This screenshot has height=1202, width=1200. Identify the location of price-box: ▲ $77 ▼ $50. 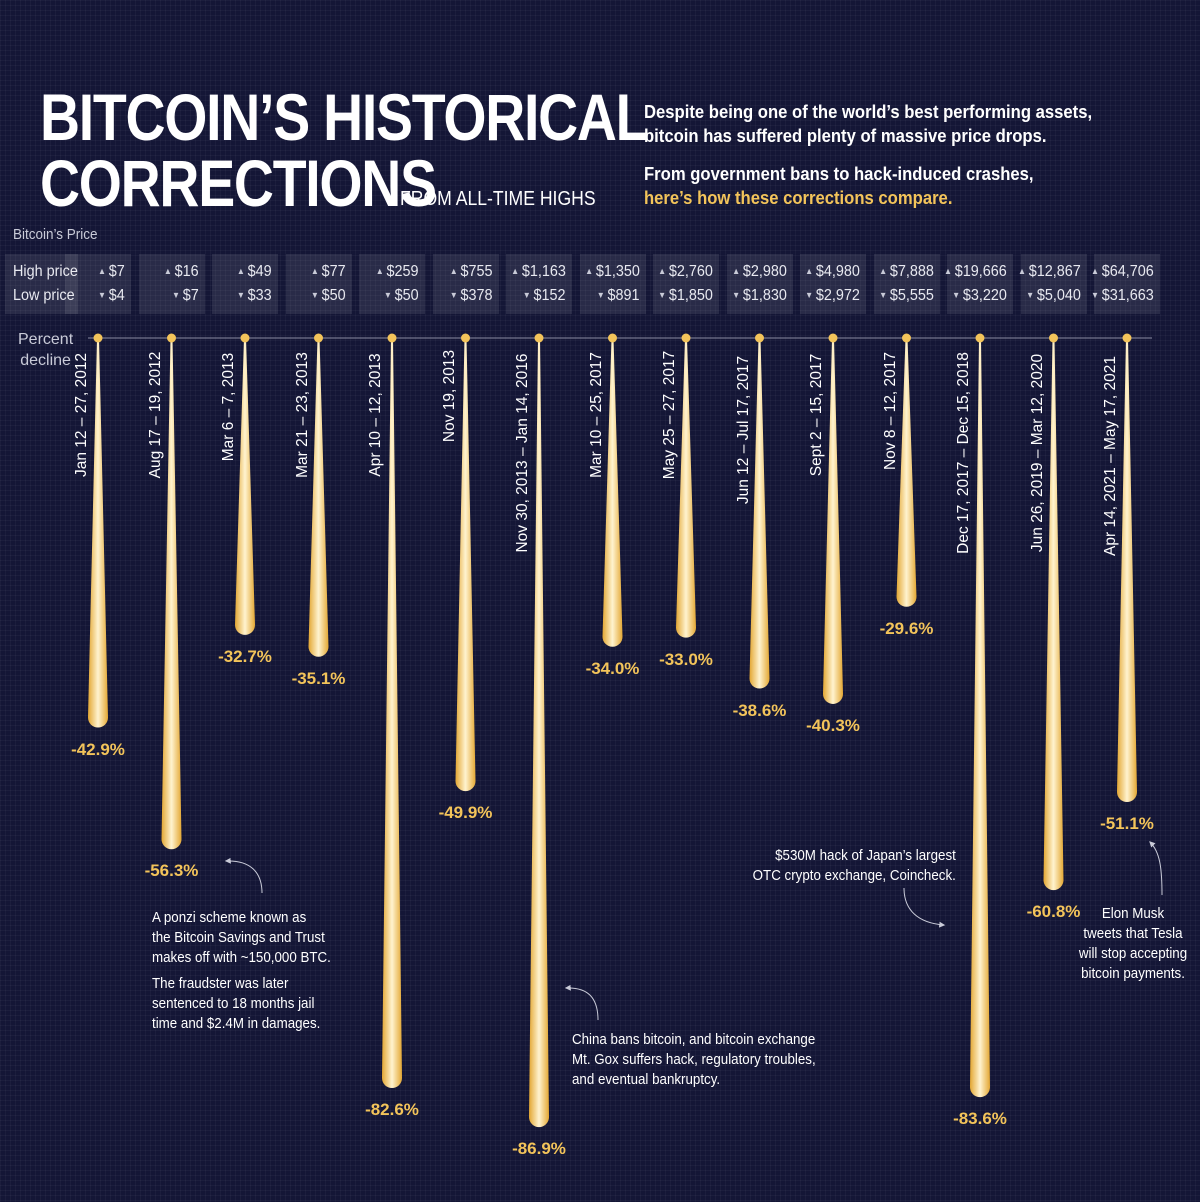
(318, 284).